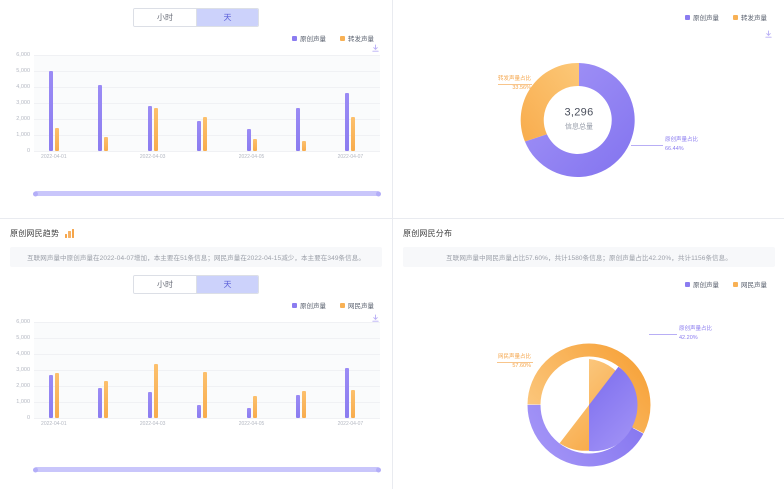 The height and width of the screenshot is (489, 784). Describe the element at coordinates (23, 119) in the screenshot. I see `y-axis-tick-label: 2,000` at that location.